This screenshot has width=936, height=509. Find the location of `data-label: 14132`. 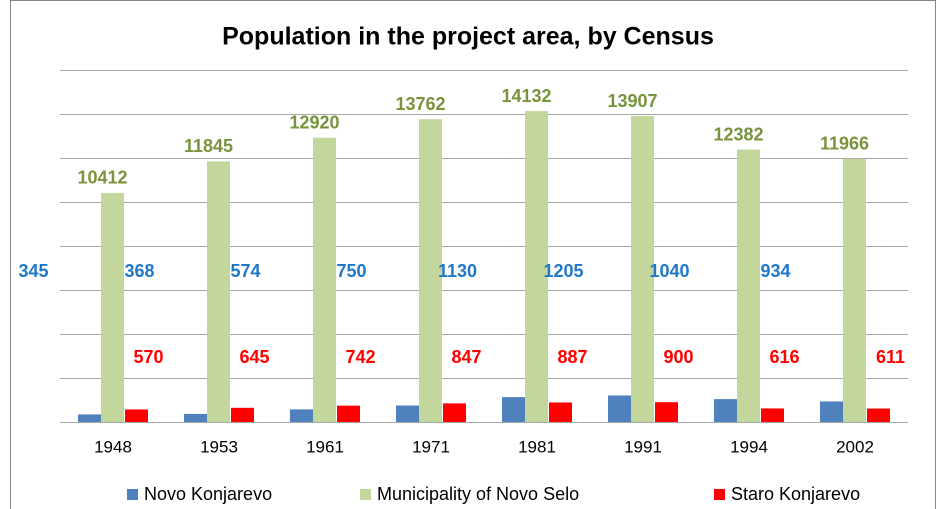

data-label: 14132 is located at coordinates (526, 96).